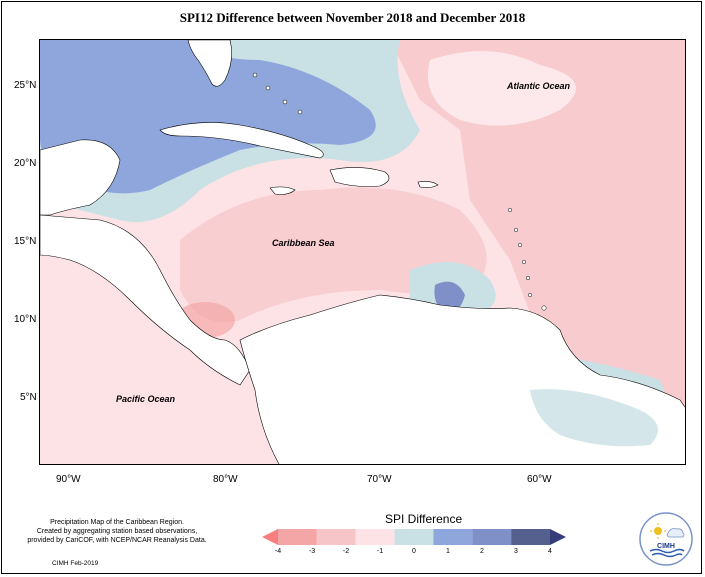 The width and height of the screenshot is (705, 577). Describe the element at coordinates (278, 551) in the screenshot. I see `legend-tick-0: -4` at that location.